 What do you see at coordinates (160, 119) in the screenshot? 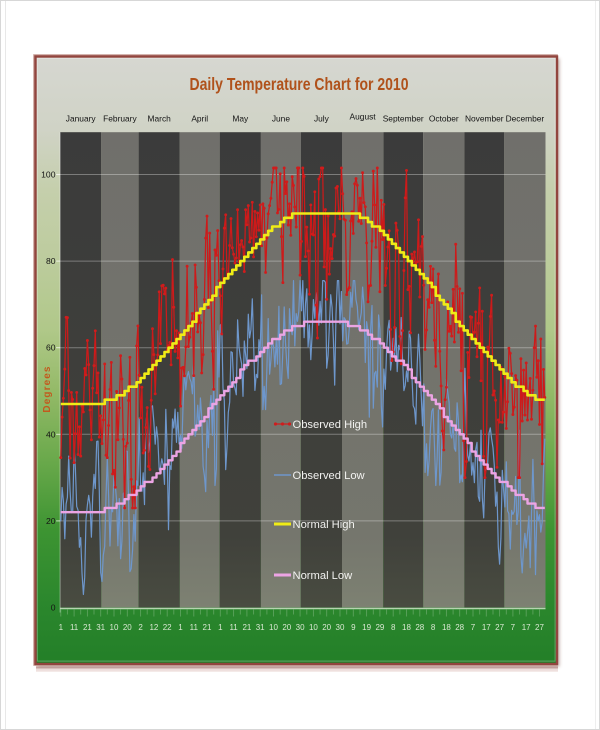
I see `svg-text: March` at bounding box center [160, 119].